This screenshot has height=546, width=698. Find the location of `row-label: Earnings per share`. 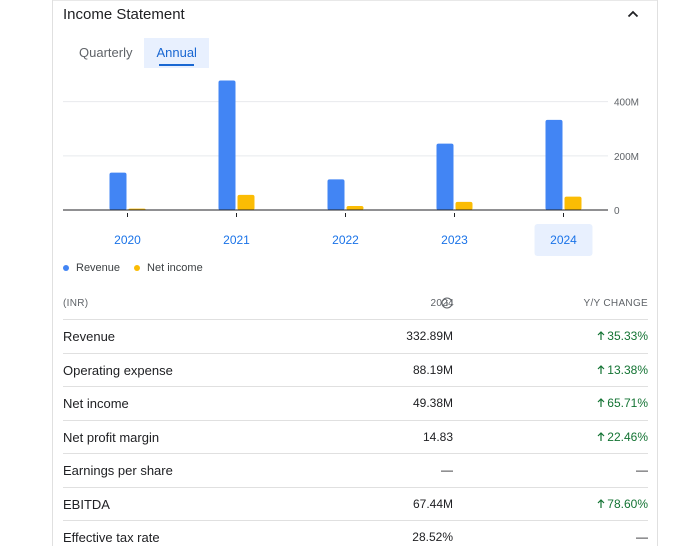

row-label: Earnings per share is located at coordinates (118, 470).